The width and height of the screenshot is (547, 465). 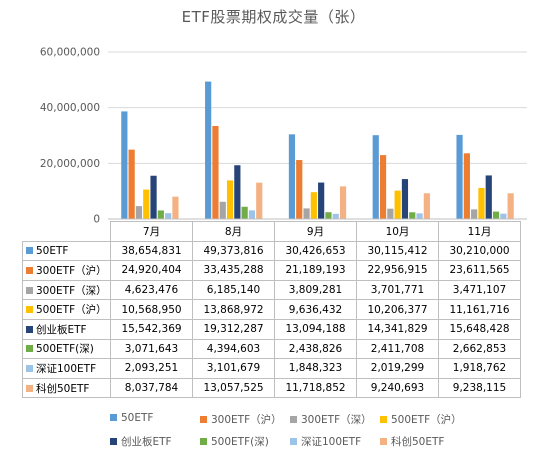 I want to click on legend-label: 创业板ETF, so click(x=146, y=442).